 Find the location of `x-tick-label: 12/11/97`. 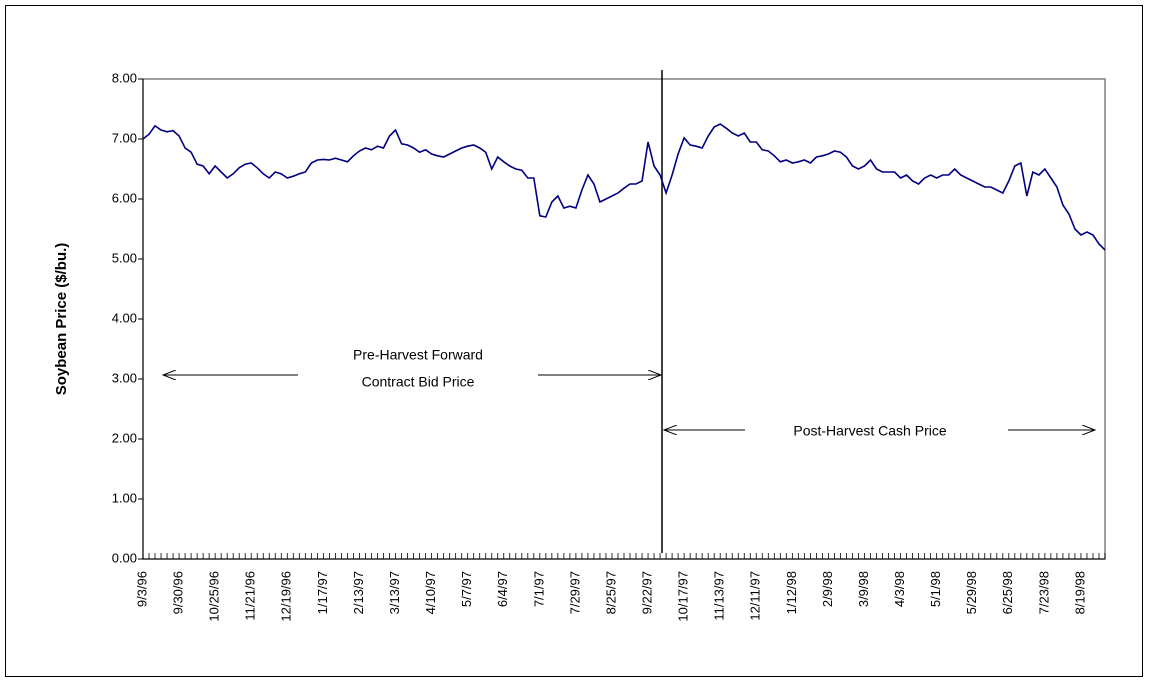

x-tick-label: 12/11/97 is located at coordinates (755, 596).